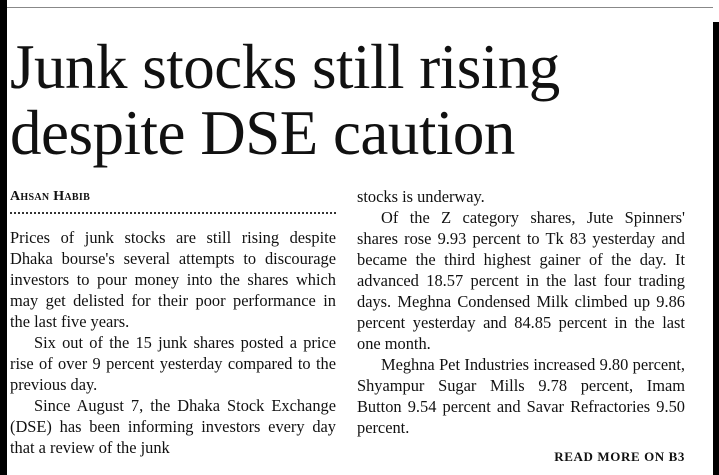 Image resolution: width=719 pixels, height=475 pixels. Describe the element at coordinates (262, 133) in the screenshot. I see `headline-line-2: despite DSE caution` at that location.